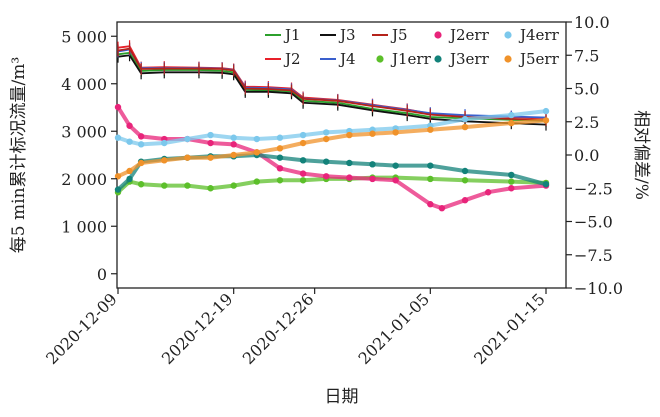 The width and height of the screenshot is (660, 417). What do you see at coordinates (586, 122) in the screenshot?
I see `y2-tick-label: 2.5` at bounding box center [586, 122].